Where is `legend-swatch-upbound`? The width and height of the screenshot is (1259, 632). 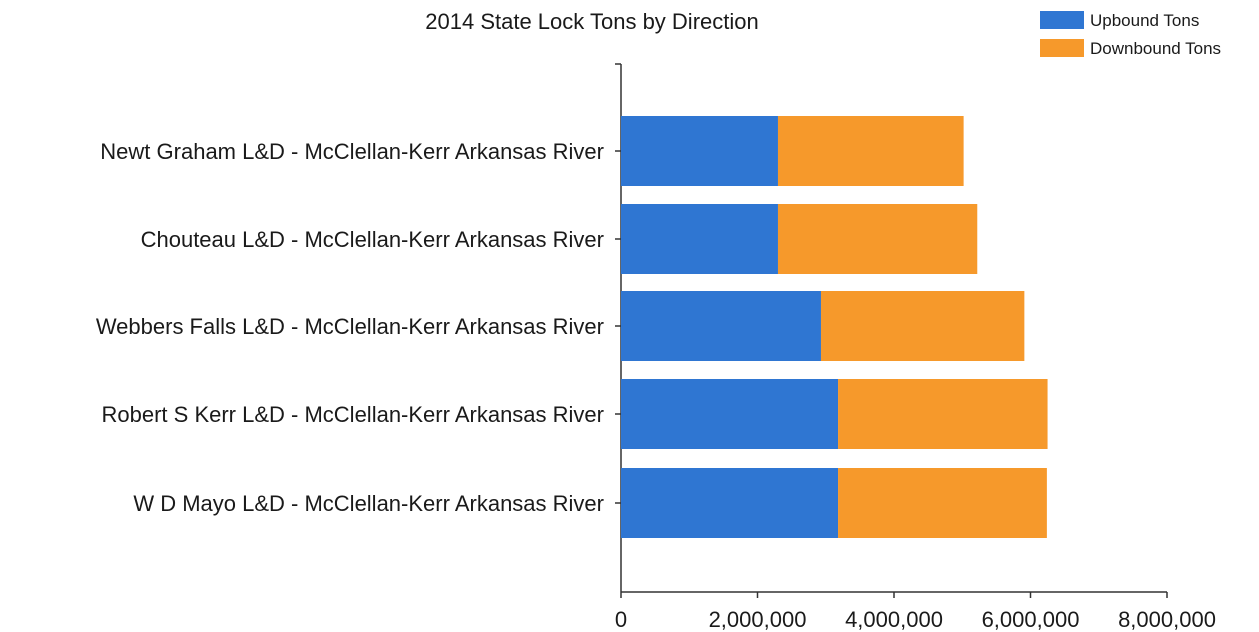
legend-swatch-upbound is located at coordinates (1062, 20).